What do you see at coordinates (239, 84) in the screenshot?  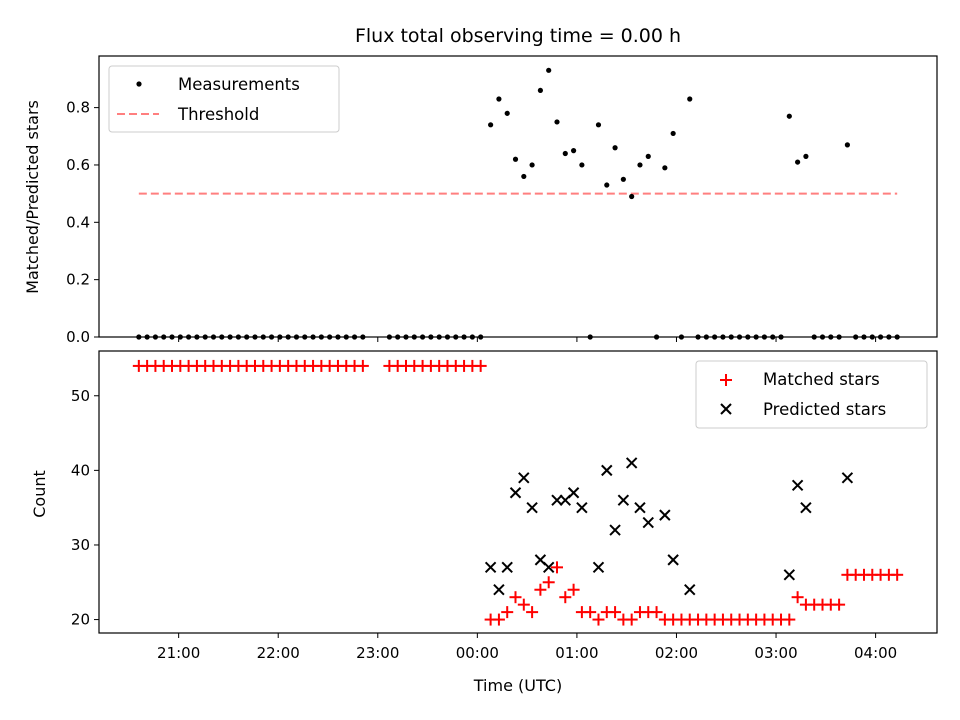 I see `legend-measurements-label: Measurements` at bounding box center [239, 84].